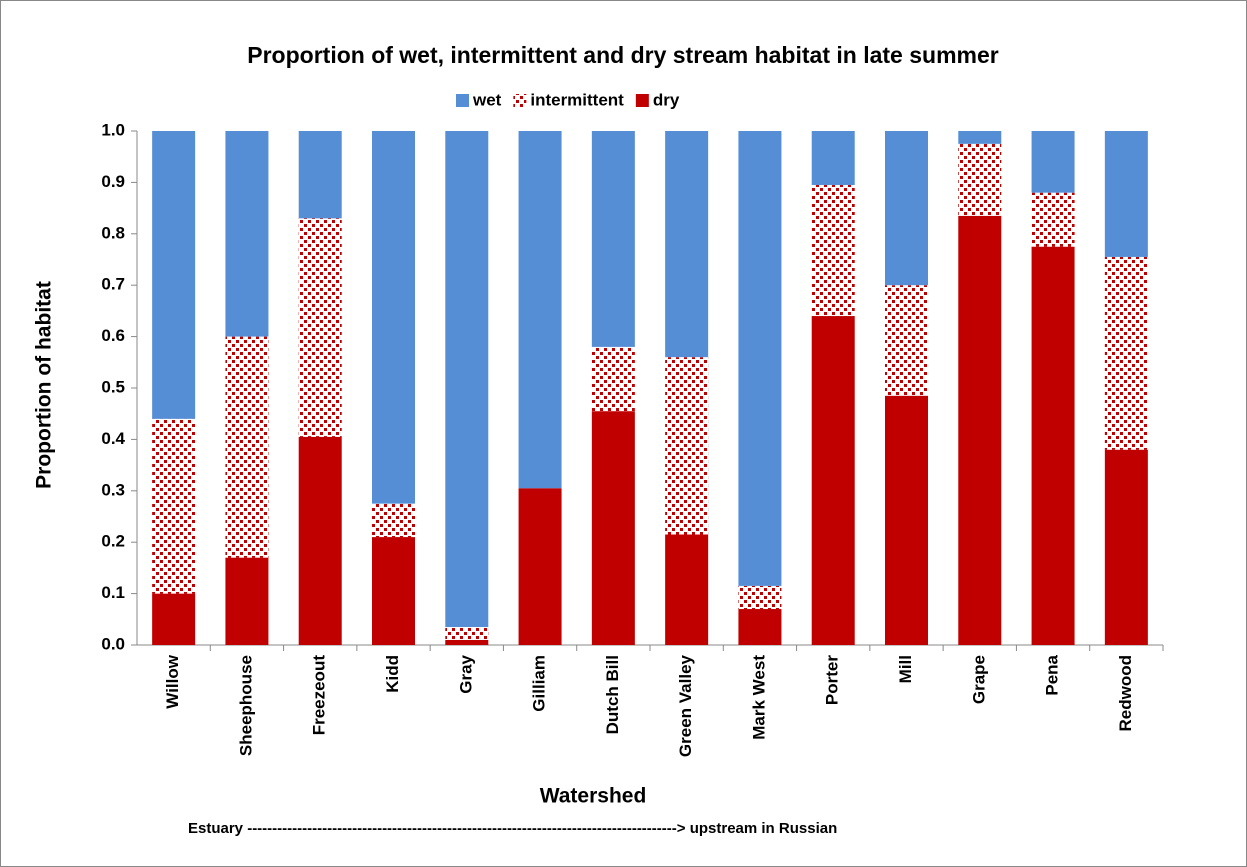  I want to click on y-axis-label: Proportion of habitat, so click(44, 385).